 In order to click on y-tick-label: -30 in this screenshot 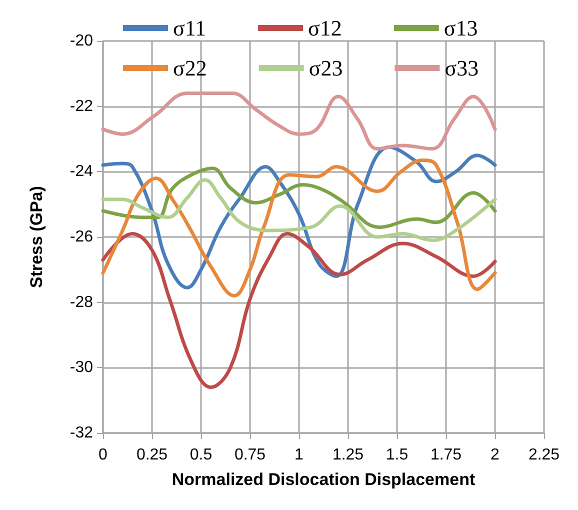, I will do `click(82, 367)`.